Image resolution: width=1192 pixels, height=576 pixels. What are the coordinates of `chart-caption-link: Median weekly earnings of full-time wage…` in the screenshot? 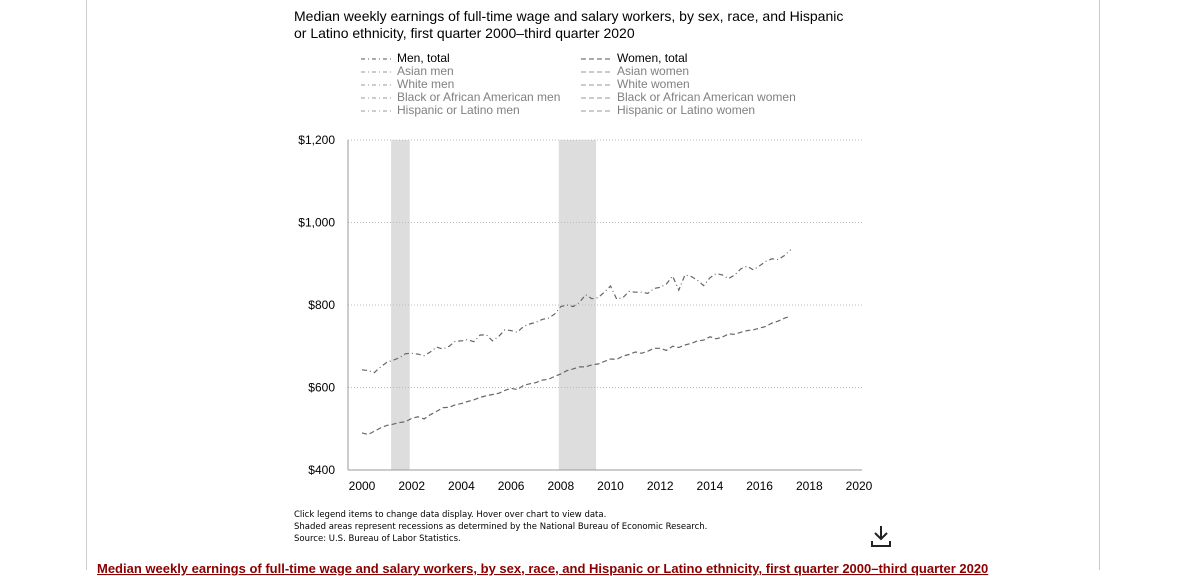 It's located at (543, 568).